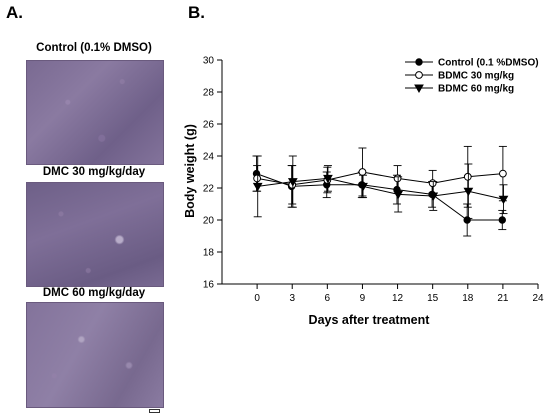 The width and height of the screenshot is (550, 418). What do you see at coordinates (209, 285) in the screenshot?
I see `y-tick-label: 16` at bounding box center [209, 285].